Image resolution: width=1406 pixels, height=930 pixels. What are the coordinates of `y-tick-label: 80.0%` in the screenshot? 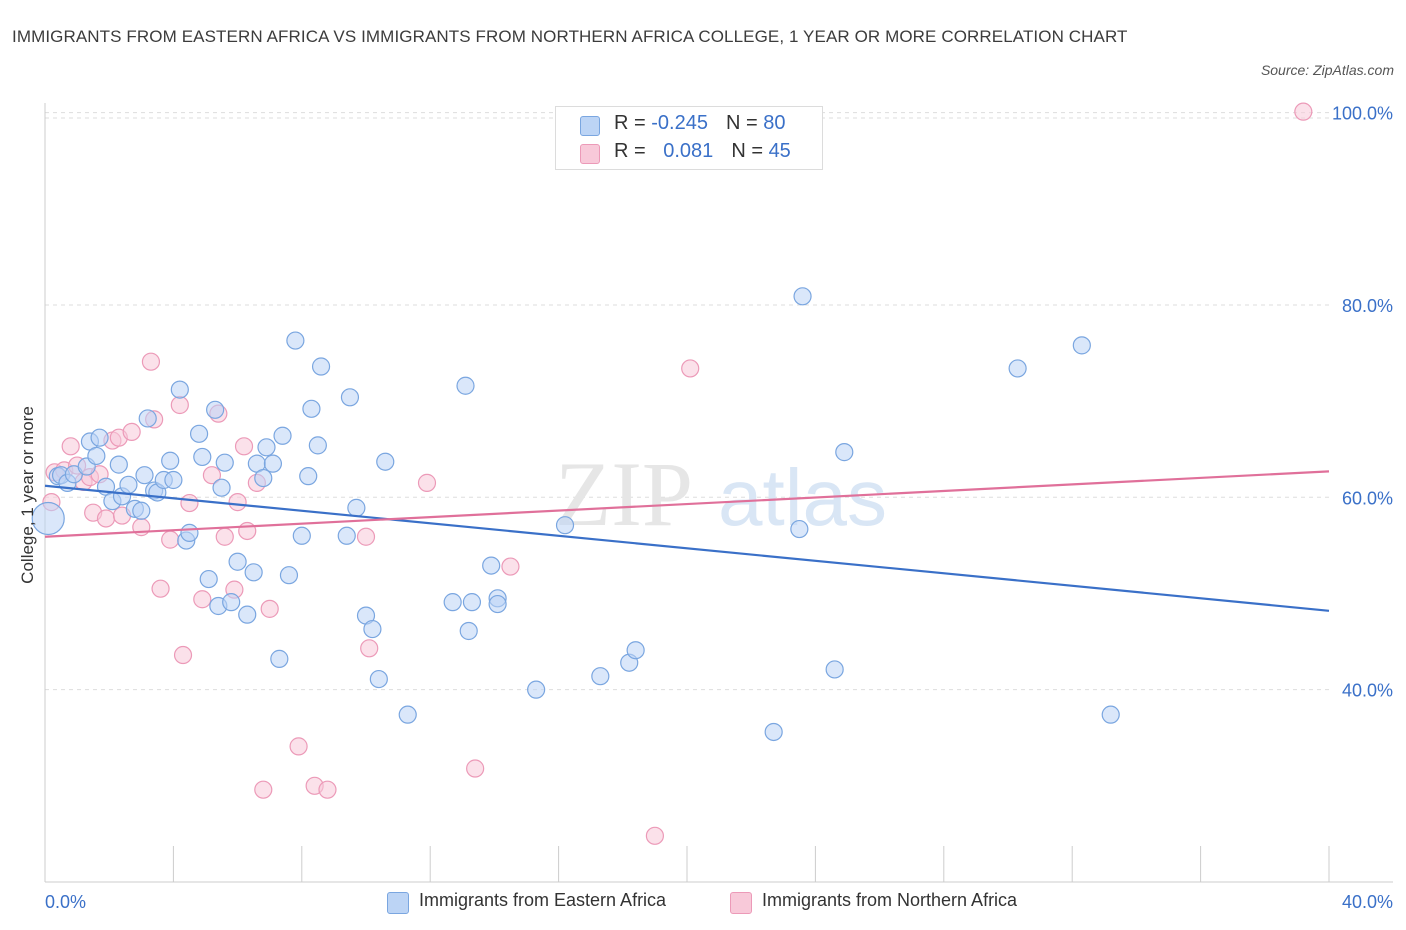 It's located at (1367, 306).